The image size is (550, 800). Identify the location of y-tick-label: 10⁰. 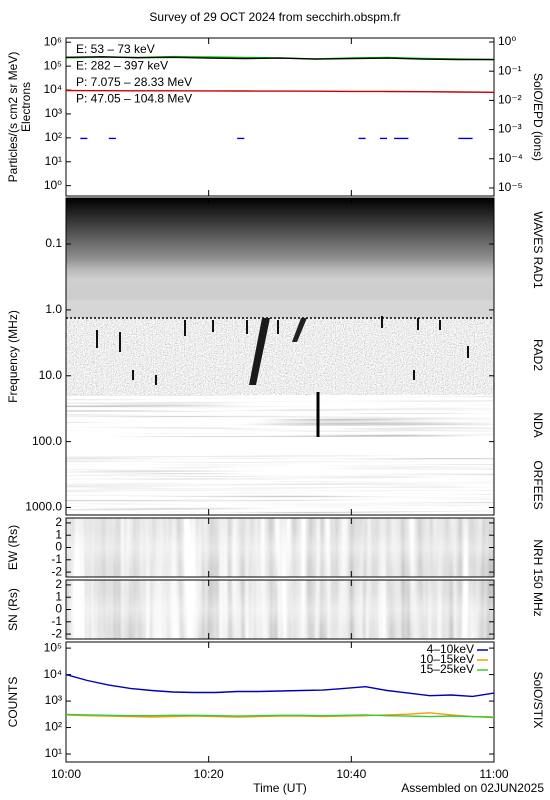
(53, 185).